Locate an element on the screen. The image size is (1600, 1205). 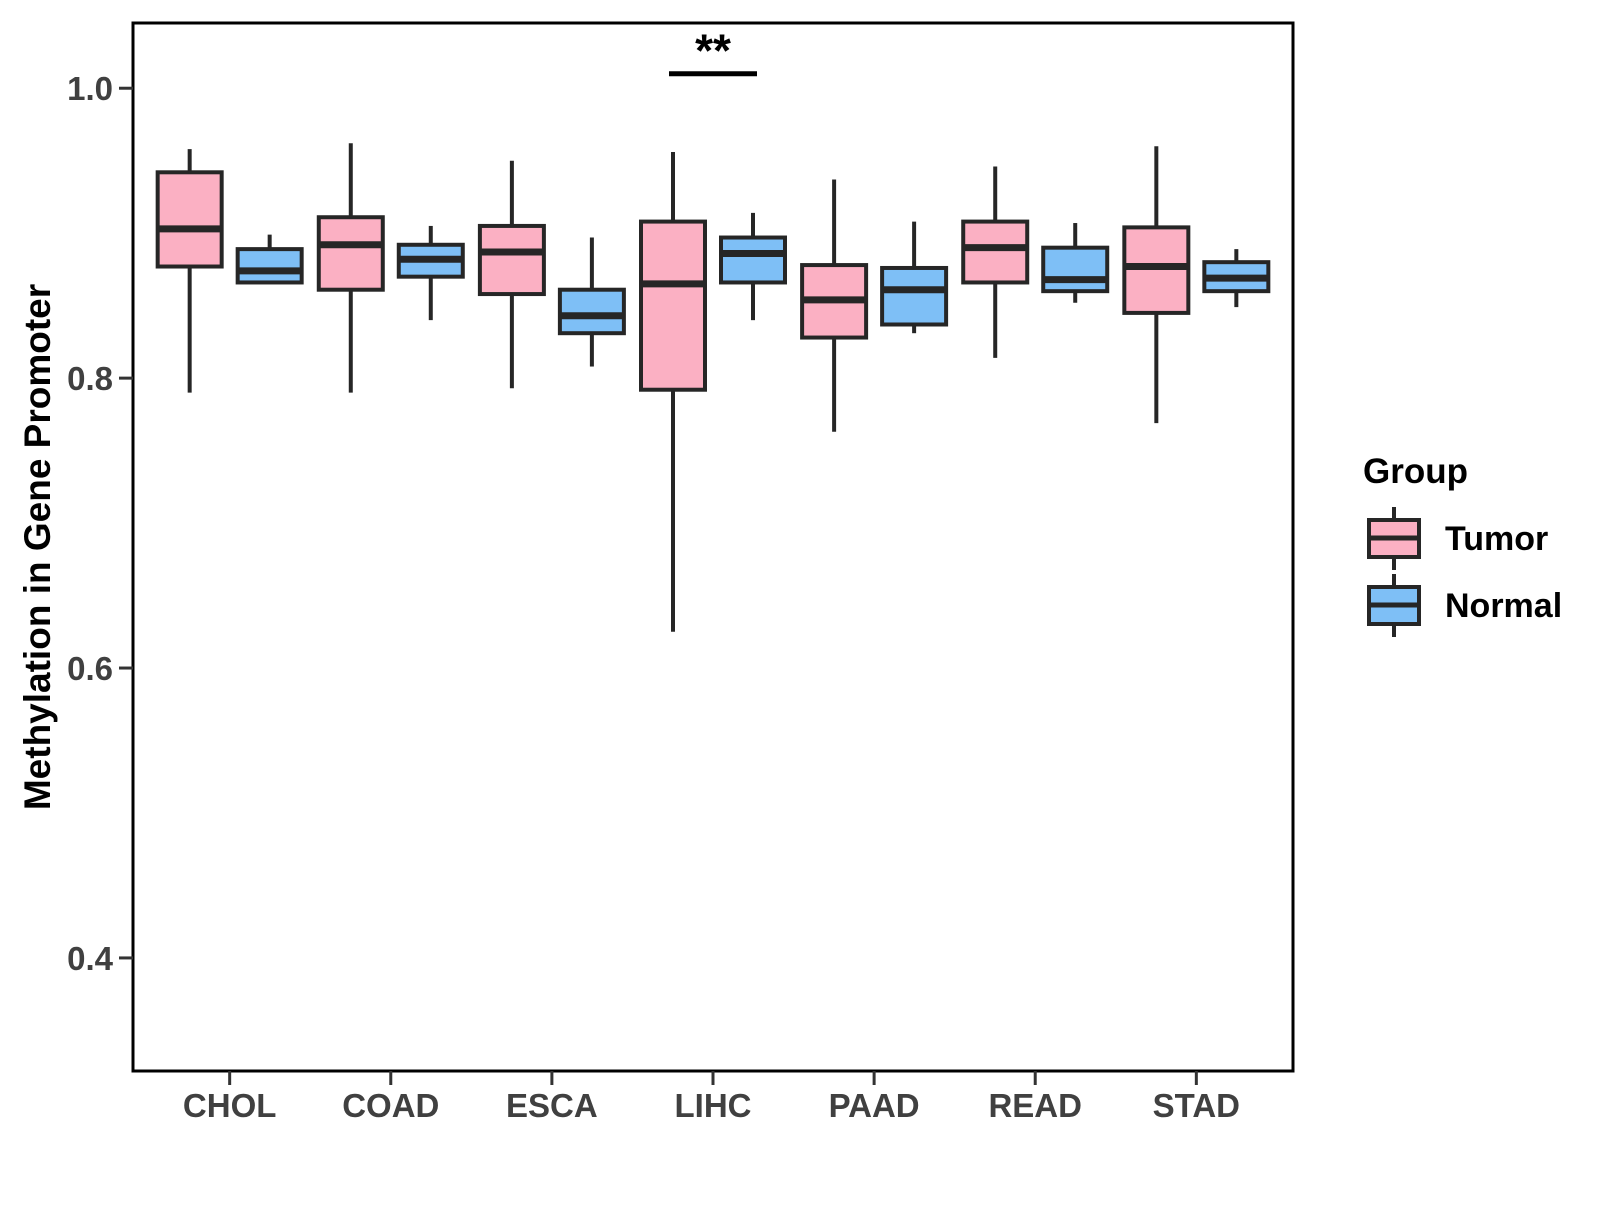
legend-entry-normal: Normal is located at coordinates (1464, 606).